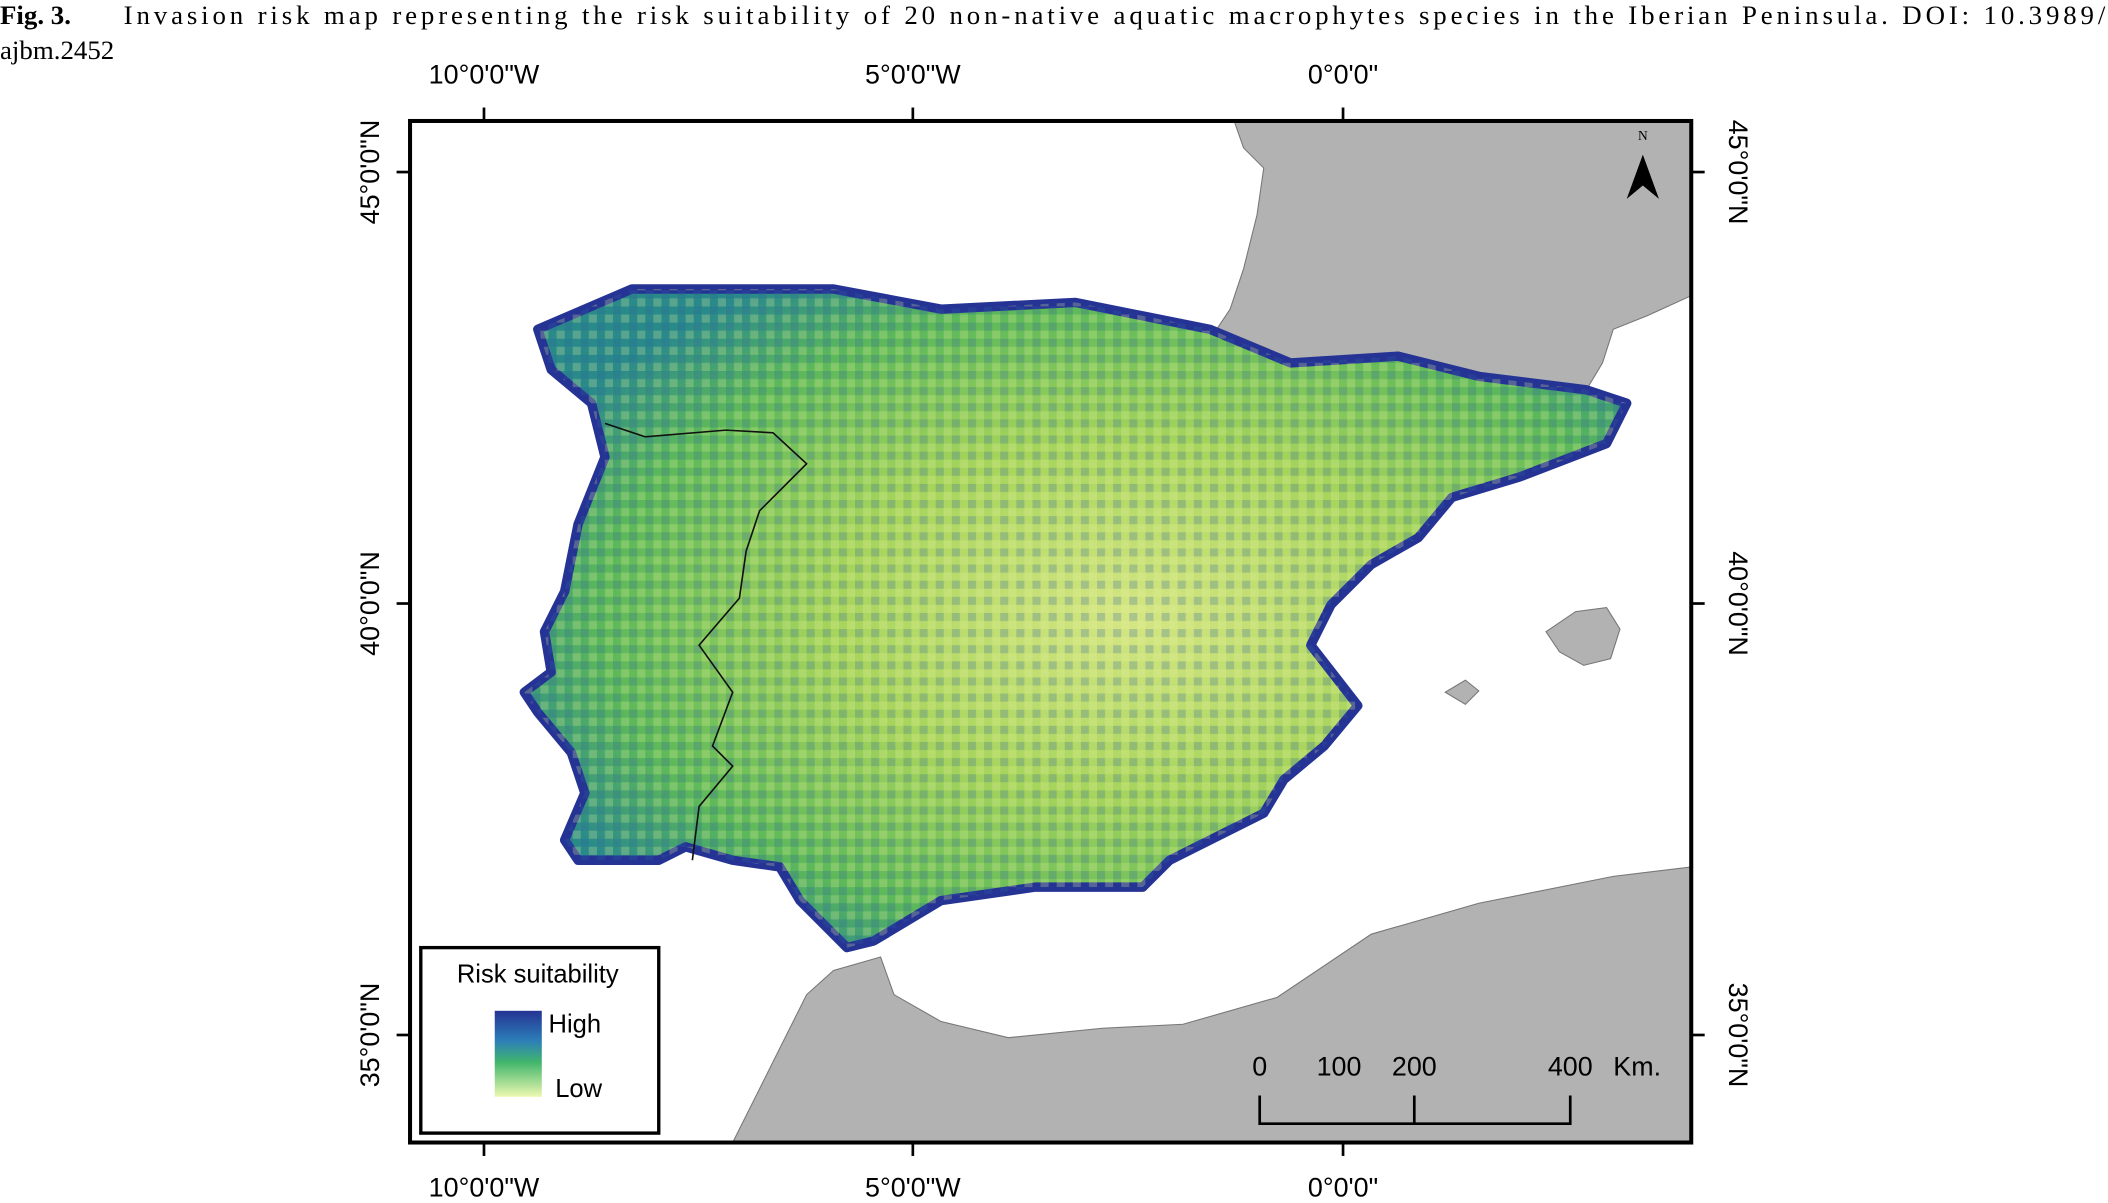 The width and height of the screenshot is (2108, 1203). I want to click on caption-label: Fig. 3., so click(35, 15).